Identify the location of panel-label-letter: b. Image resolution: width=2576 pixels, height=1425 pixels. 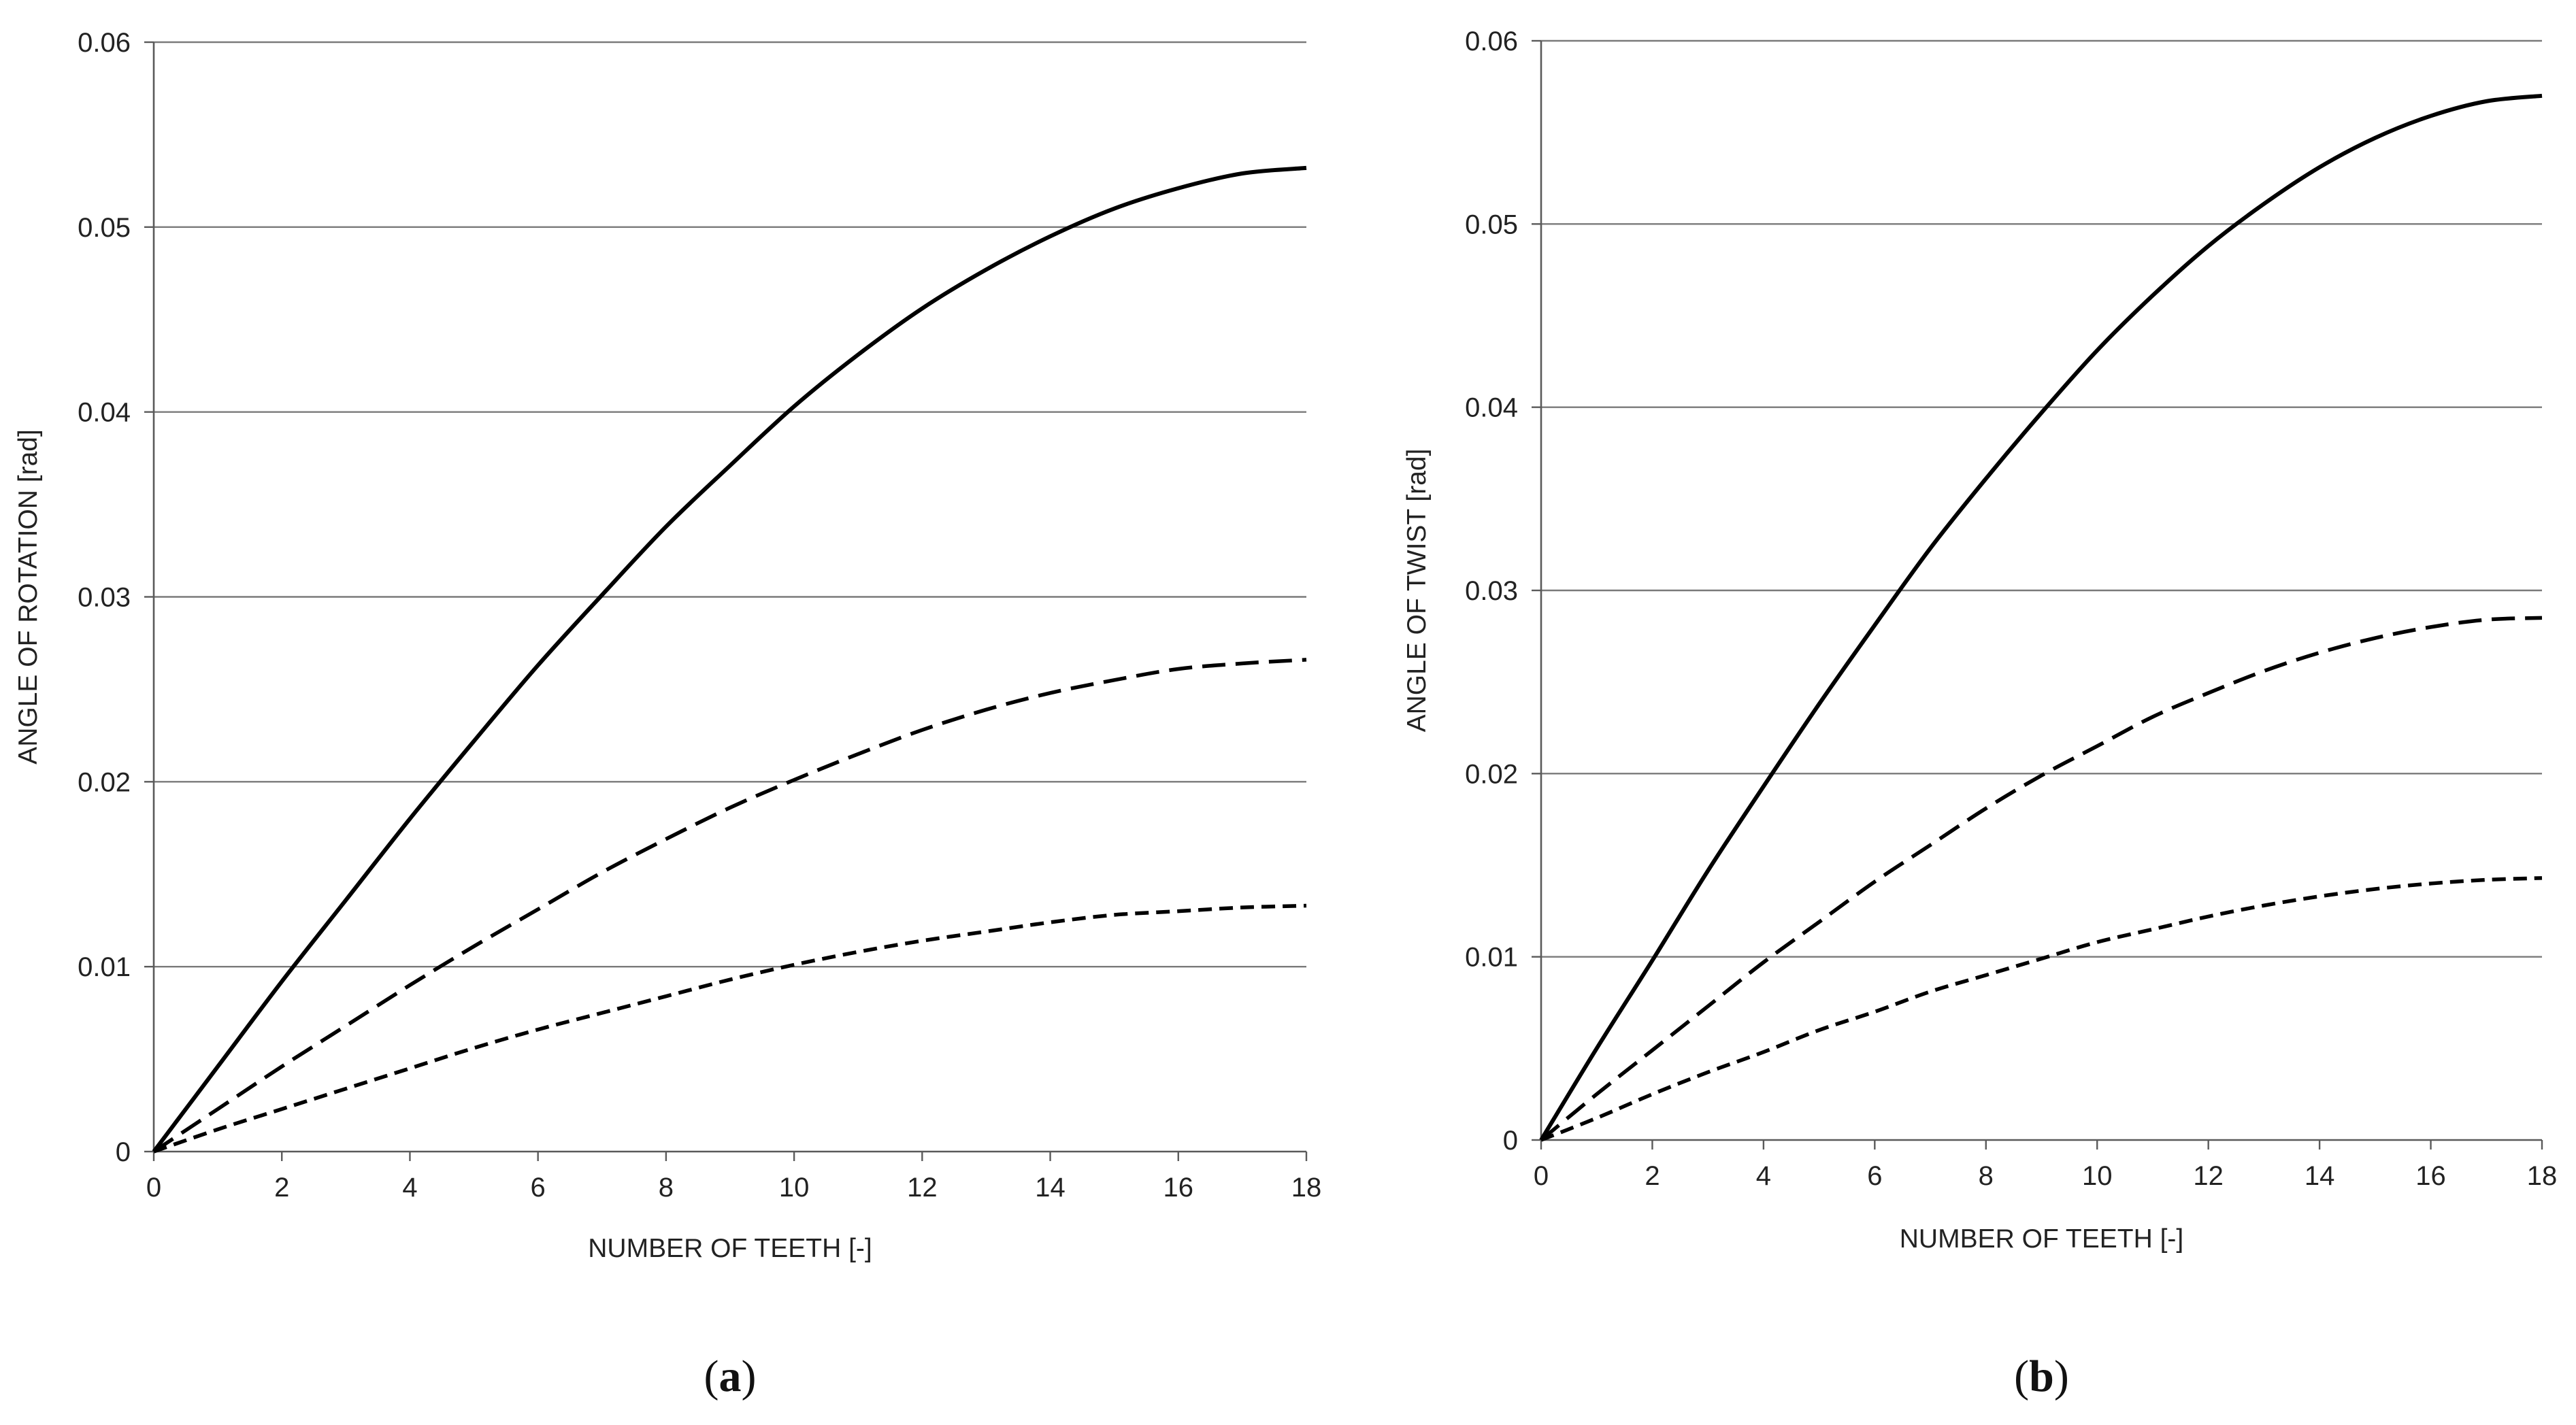
(2041, 1376).